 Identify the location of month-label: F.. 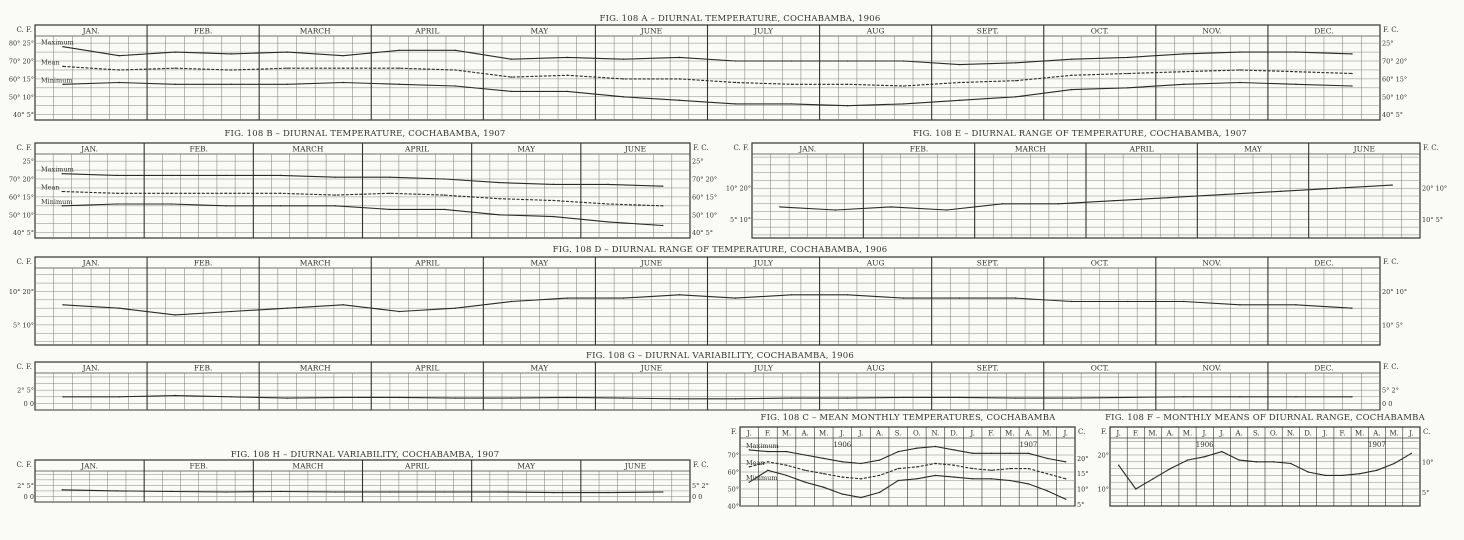
(768, 434).